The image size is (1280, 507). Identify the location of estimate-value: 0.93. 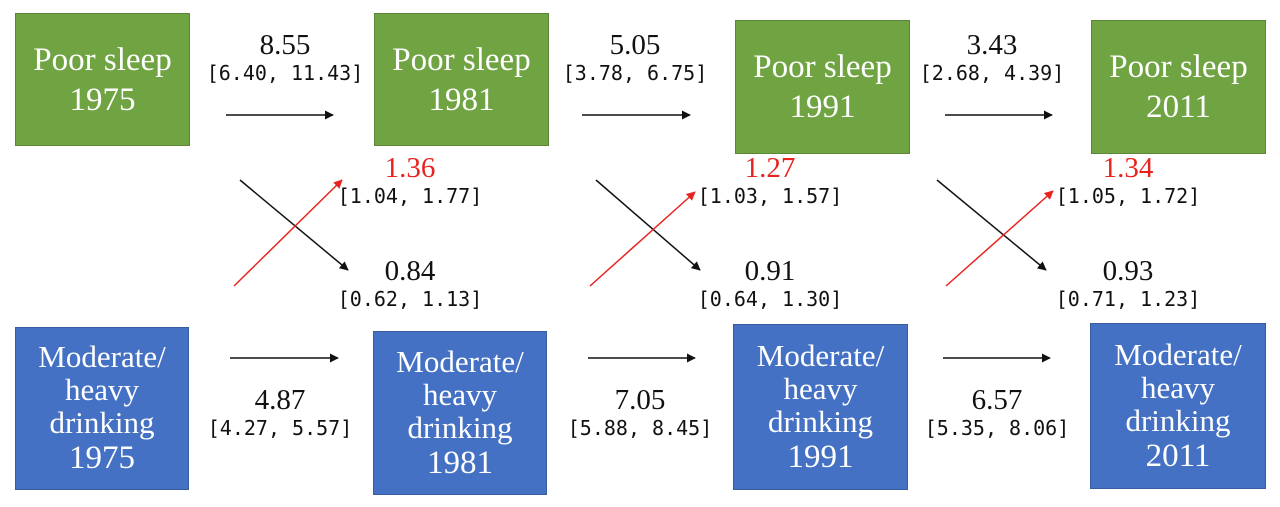
(1128, 271).